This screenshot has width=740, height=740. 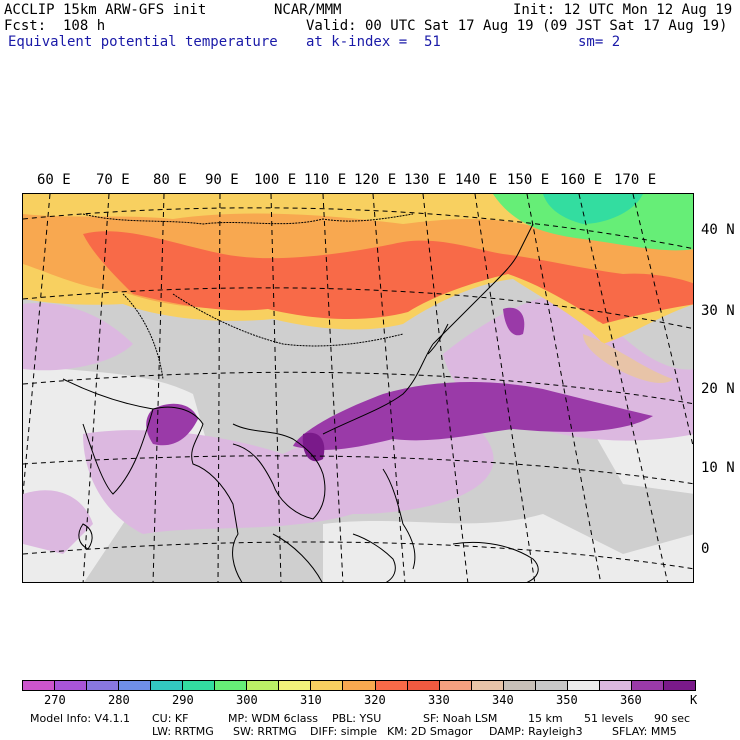 I want to click on field-name: Equivalent potential temperature, so click(x=143, y=42).